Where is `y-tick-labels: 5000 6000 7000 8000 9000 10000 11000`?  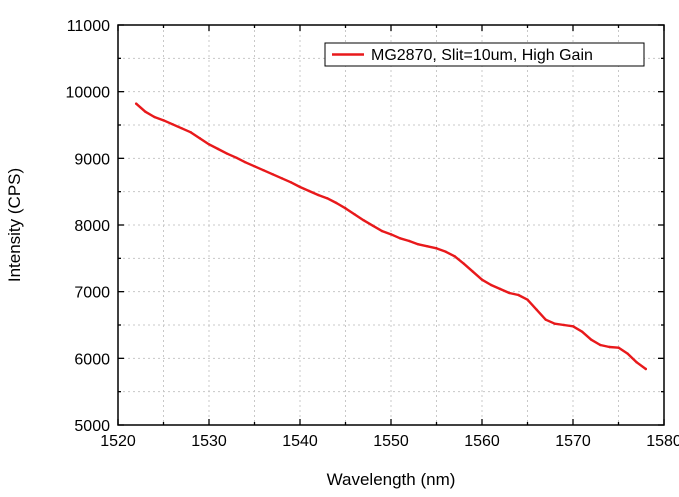 y-tick-labels: 5000 6000 7000 8000 9000 10000 11000 is located at coordinates (88, 226).